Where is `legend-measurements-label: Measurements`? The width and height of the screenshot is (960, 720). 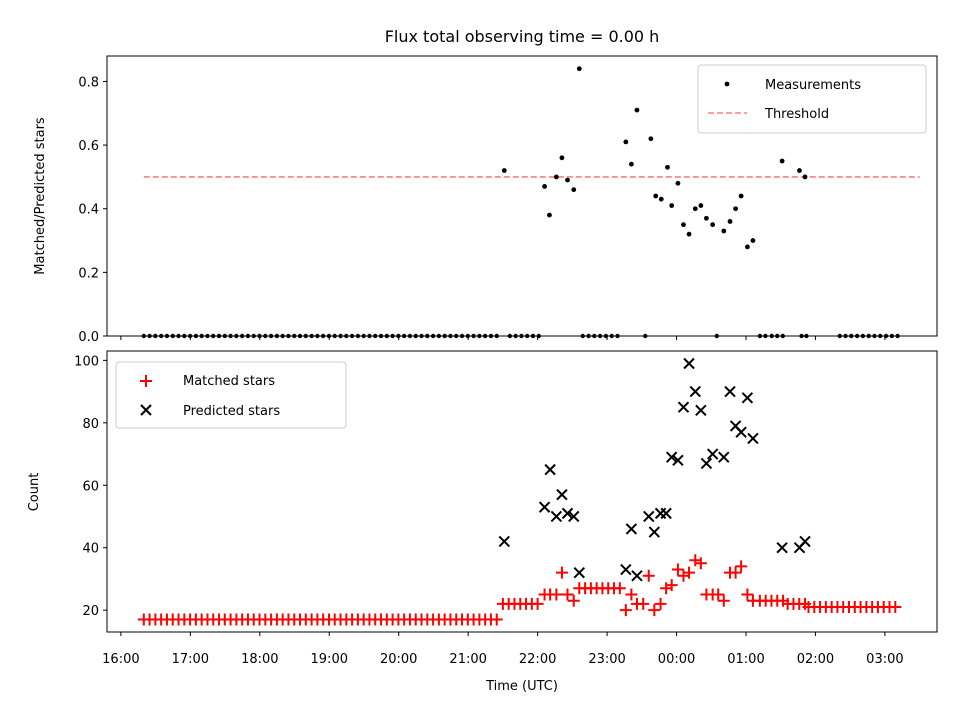
legend-measurements-label: Measurements is located at coordinates (813, 85).